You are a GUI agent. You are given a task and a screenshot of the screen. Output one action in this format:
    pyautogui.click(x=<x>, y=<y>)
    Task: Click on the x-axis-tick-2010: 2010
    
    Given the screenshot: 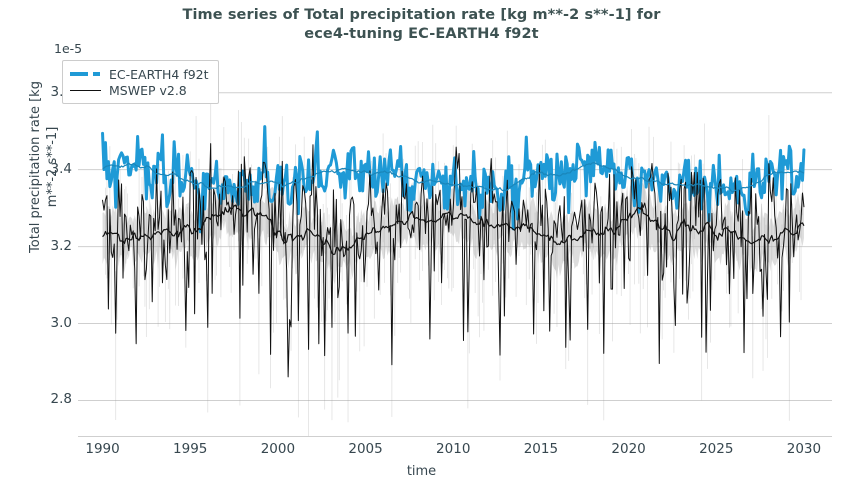 What is the action you would take?
    pyautogui.click(x=453, y=449)
    